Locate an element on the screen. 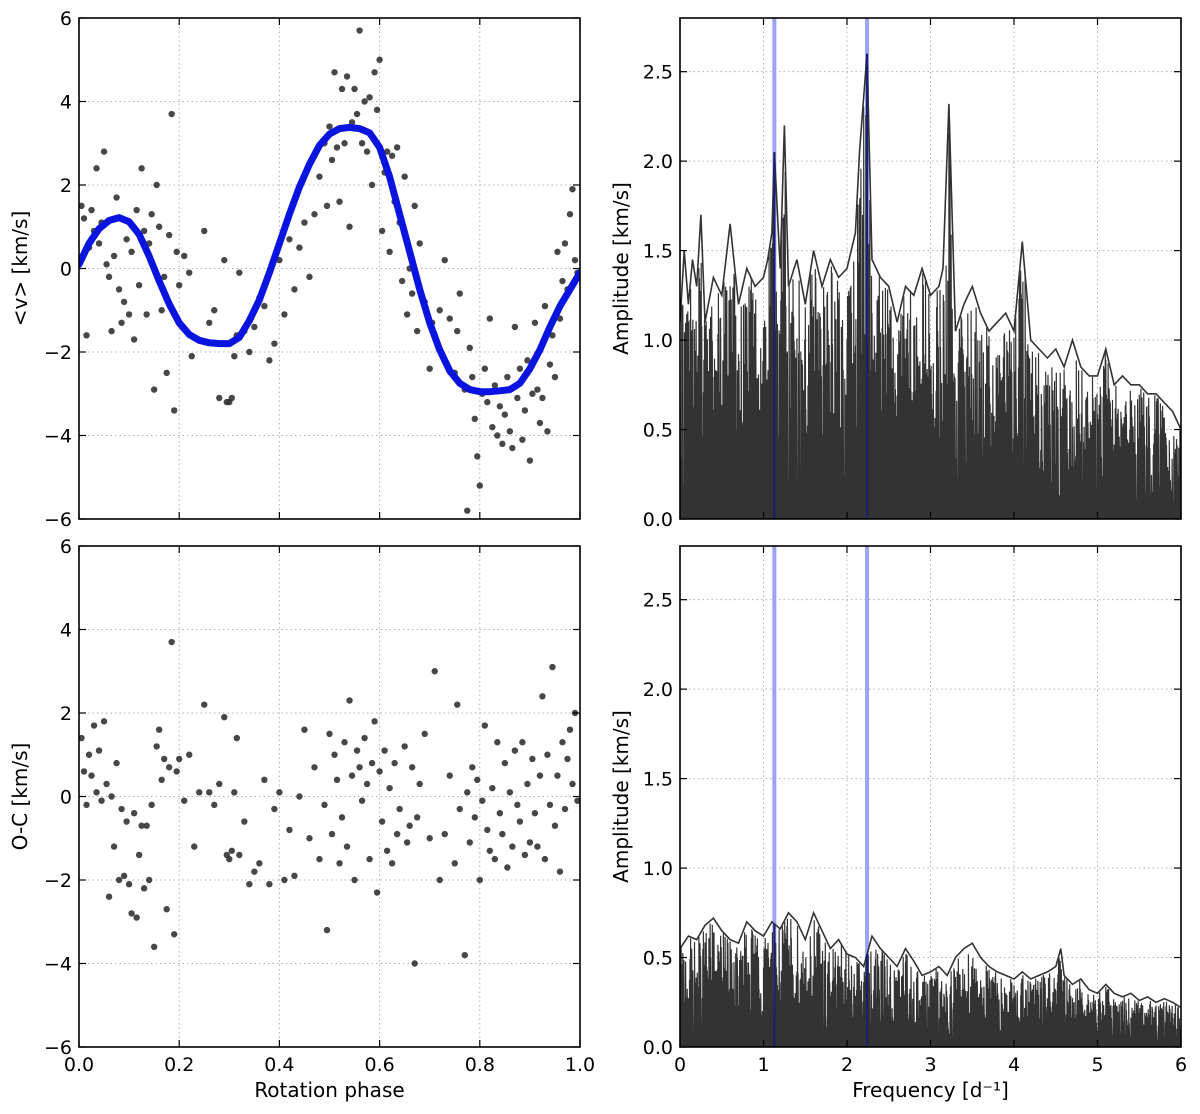  sine-fit-curve is located at coordinates (329, 259).